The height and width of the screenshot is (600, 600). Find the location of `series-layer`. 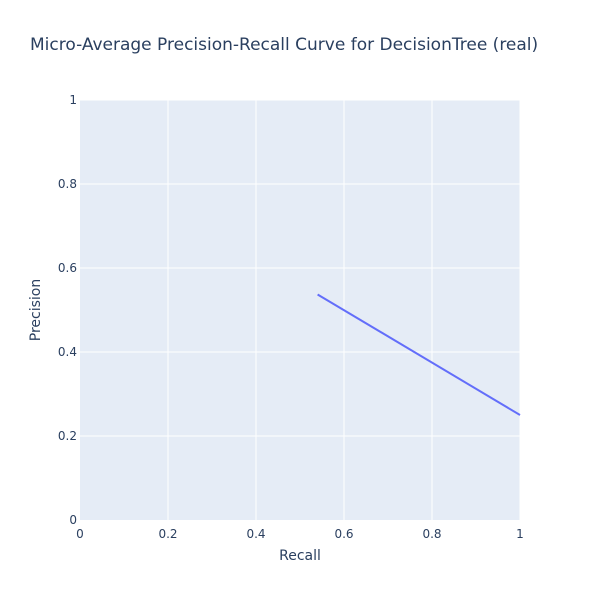

series-layer is located at coordinates (419, 354).